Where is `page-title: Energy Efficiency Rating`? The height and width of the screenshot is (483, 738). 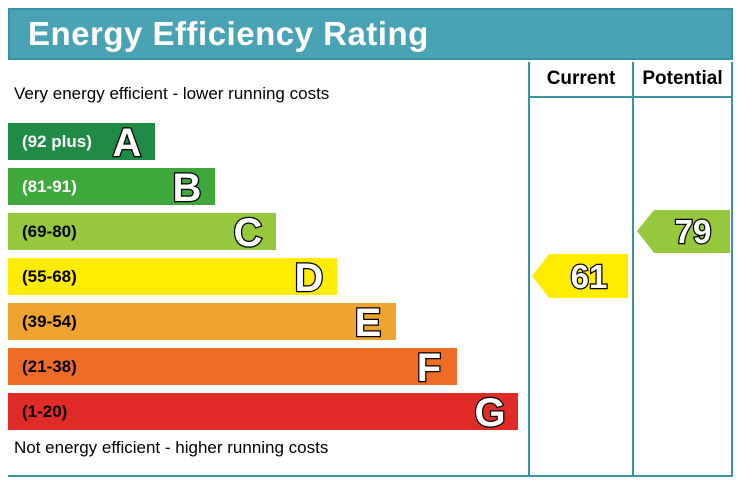
page-title: Energy Efficiency Rating is located at coordinates (228, 33).